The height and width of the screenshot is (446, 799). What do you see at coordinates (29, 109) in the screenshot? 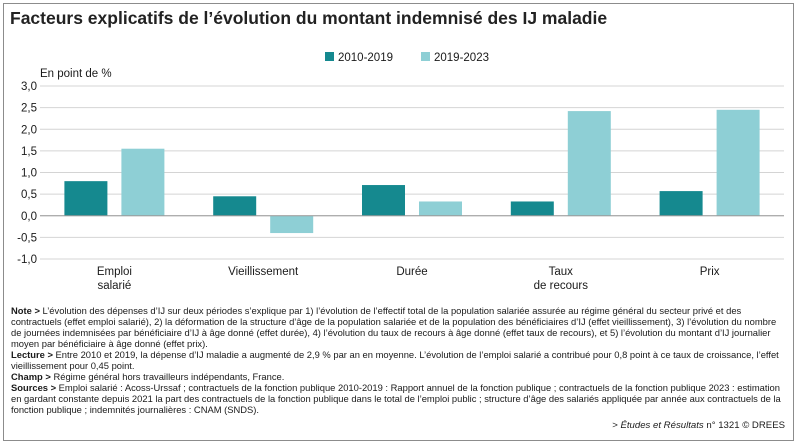
I see `y-tick-label: 2,5` at bounding box center [29, 109].